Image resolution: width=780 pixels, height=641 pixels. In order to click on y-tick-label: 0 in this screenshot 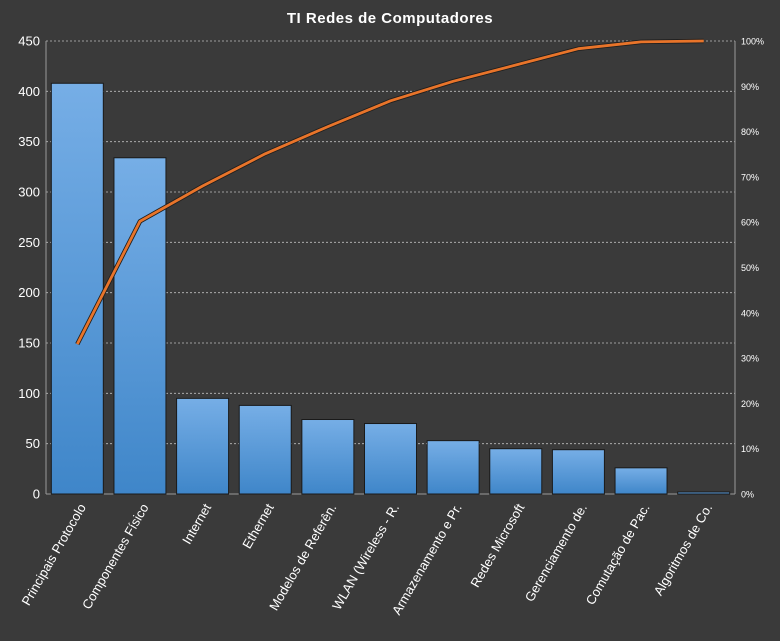, I will do `click(36, 494)`.